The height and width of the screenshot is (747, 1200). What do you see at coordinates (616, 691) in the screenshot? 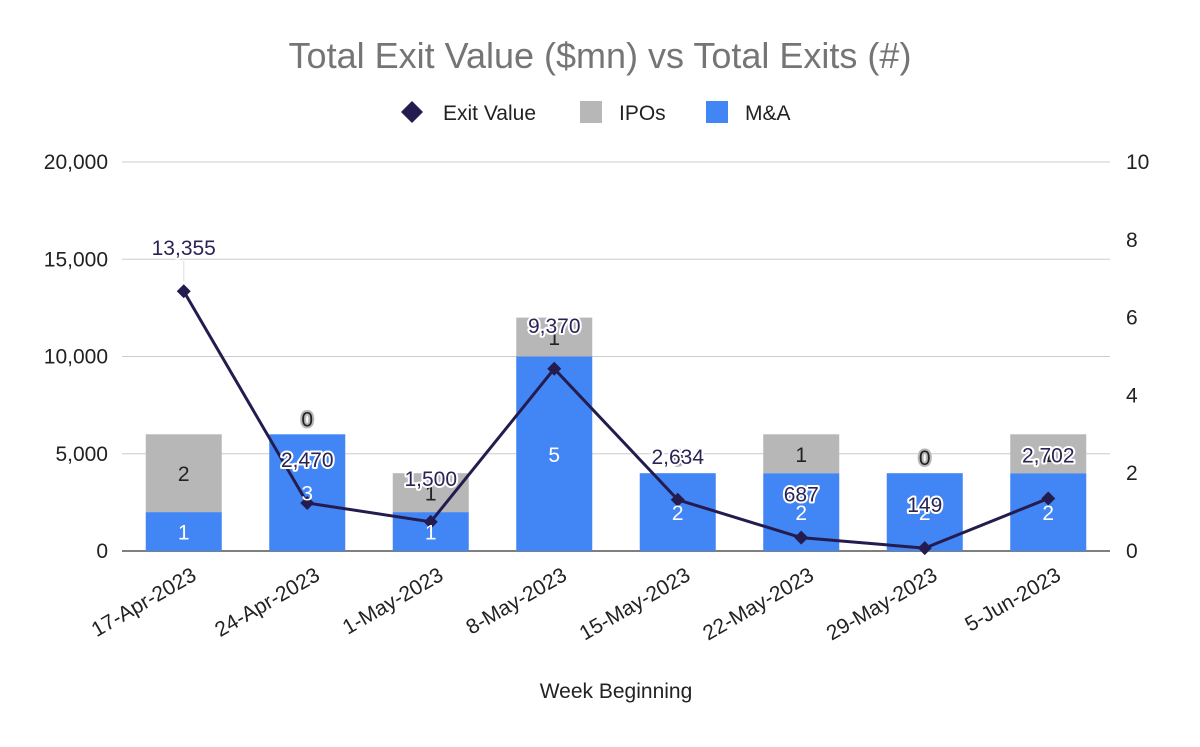
I see `x-axis-title: Week Beginning` at bounding box center [616, 691].